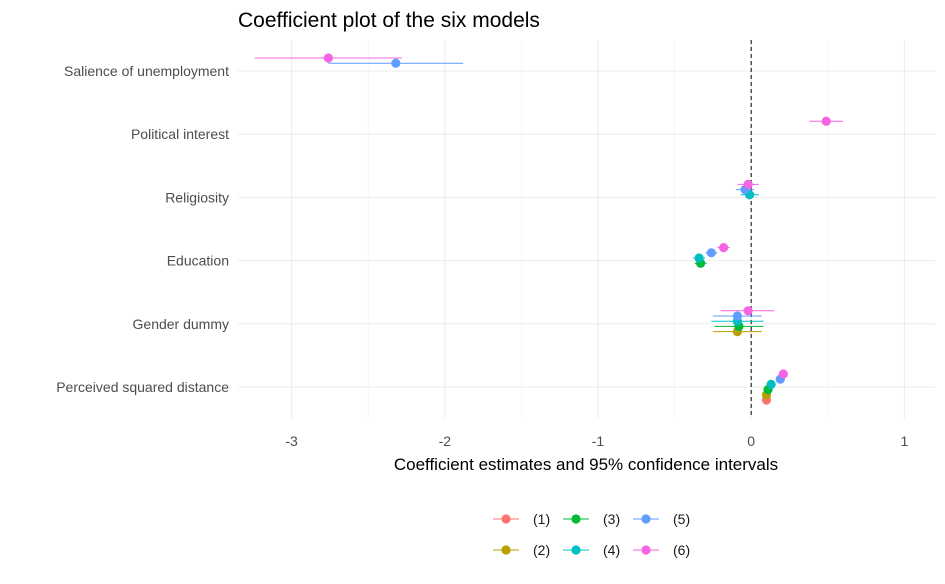 The height and width of the screenshot is (584, 945). Describe the element at coordinates (142, 387) in the screenshot. I see `y-category-label: Perceived squared distance` at that location.